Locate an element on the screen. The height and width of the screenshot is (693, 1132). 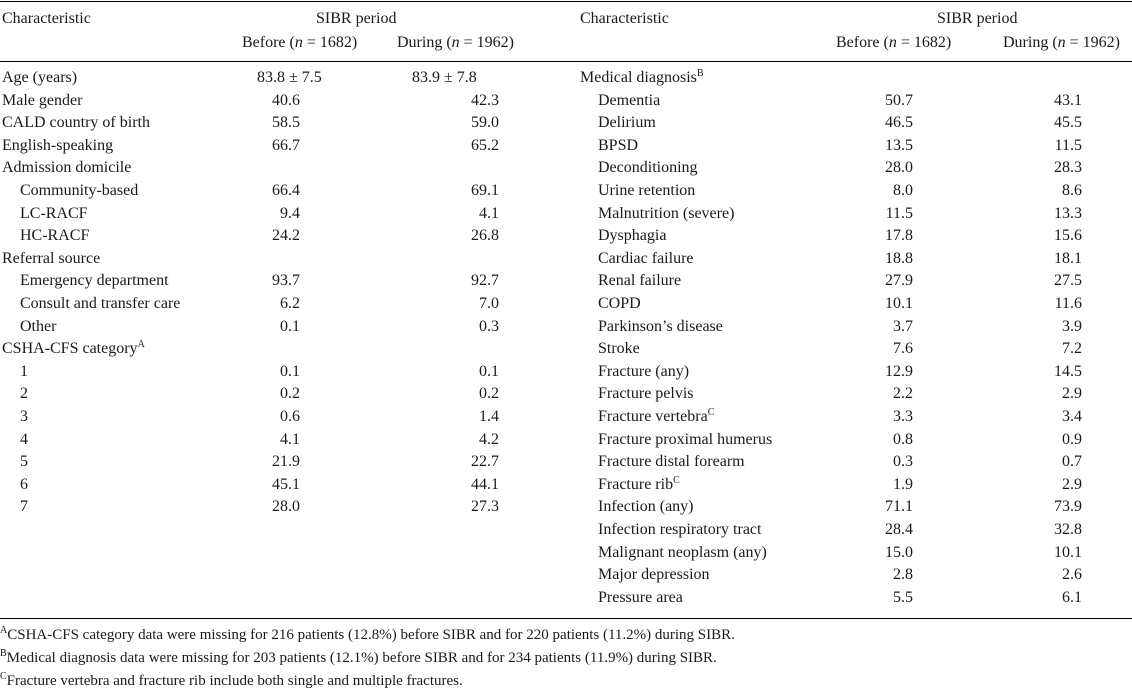
left-during-value: 42.3 is located at coordinates (485, 100).